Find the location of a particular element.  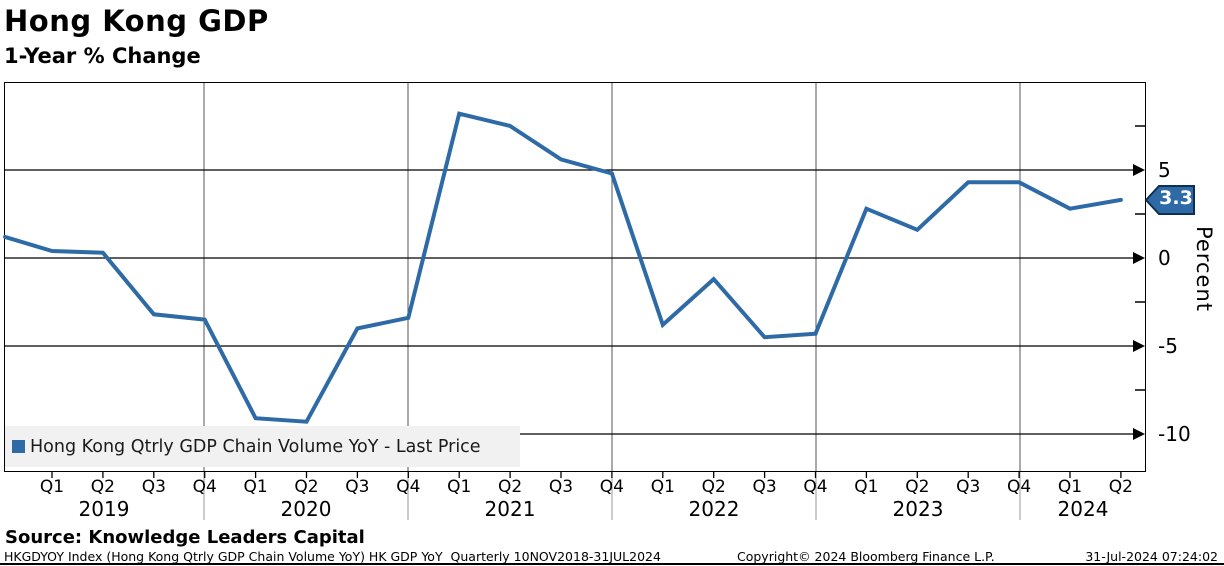

page-title: Hong Kong GDP is located at coordinates (136, 21).